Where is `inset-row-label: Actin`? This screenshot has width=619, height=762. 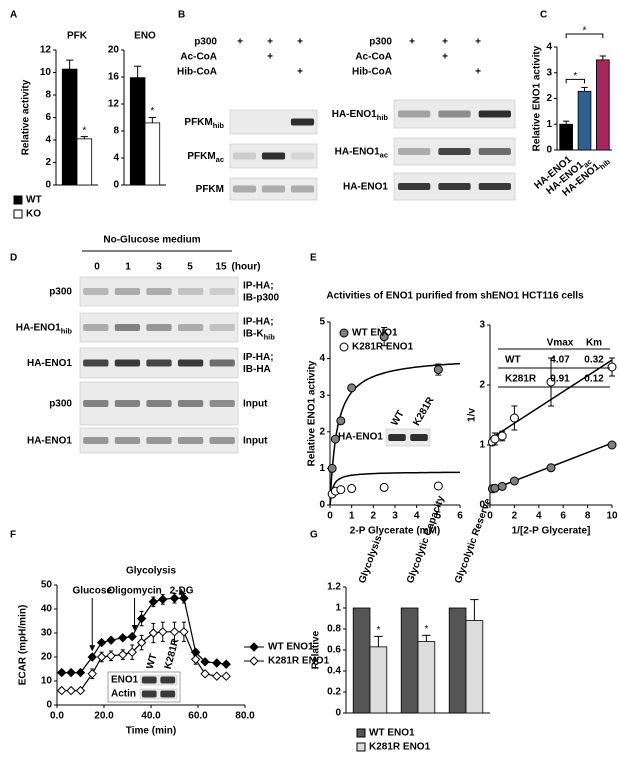
inset-row-label: Actin is located at coordinates (123, 694).